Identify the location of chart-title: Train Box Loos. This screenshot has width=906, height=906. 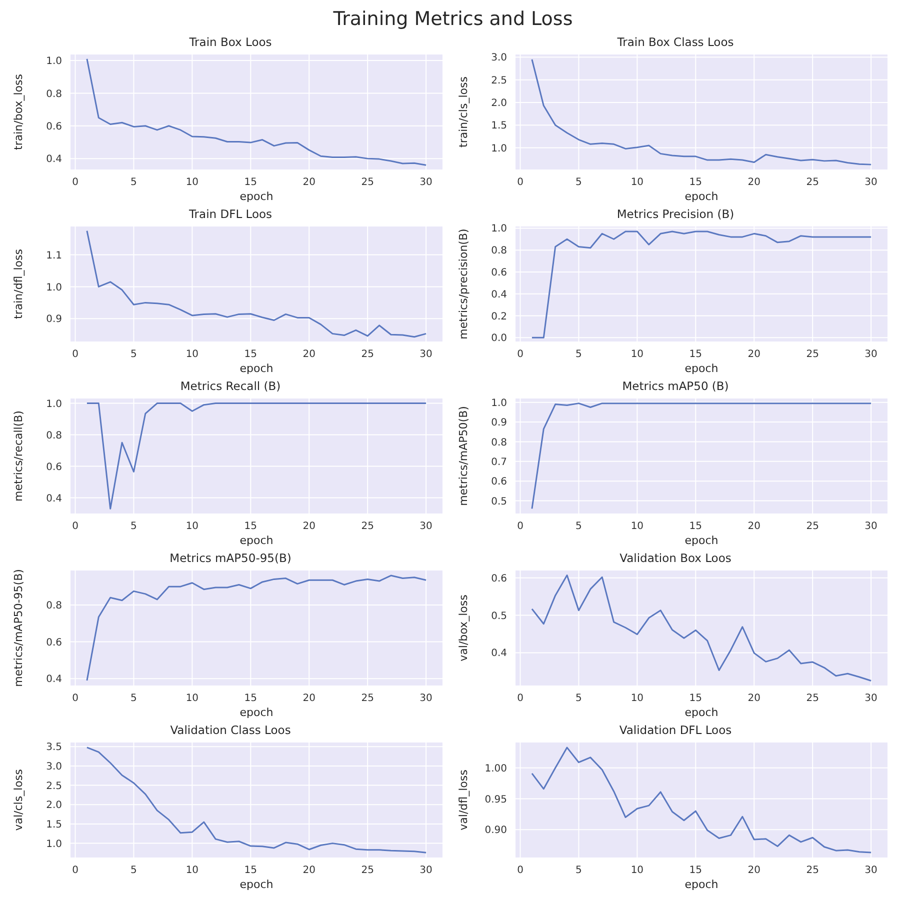
(230, 42).